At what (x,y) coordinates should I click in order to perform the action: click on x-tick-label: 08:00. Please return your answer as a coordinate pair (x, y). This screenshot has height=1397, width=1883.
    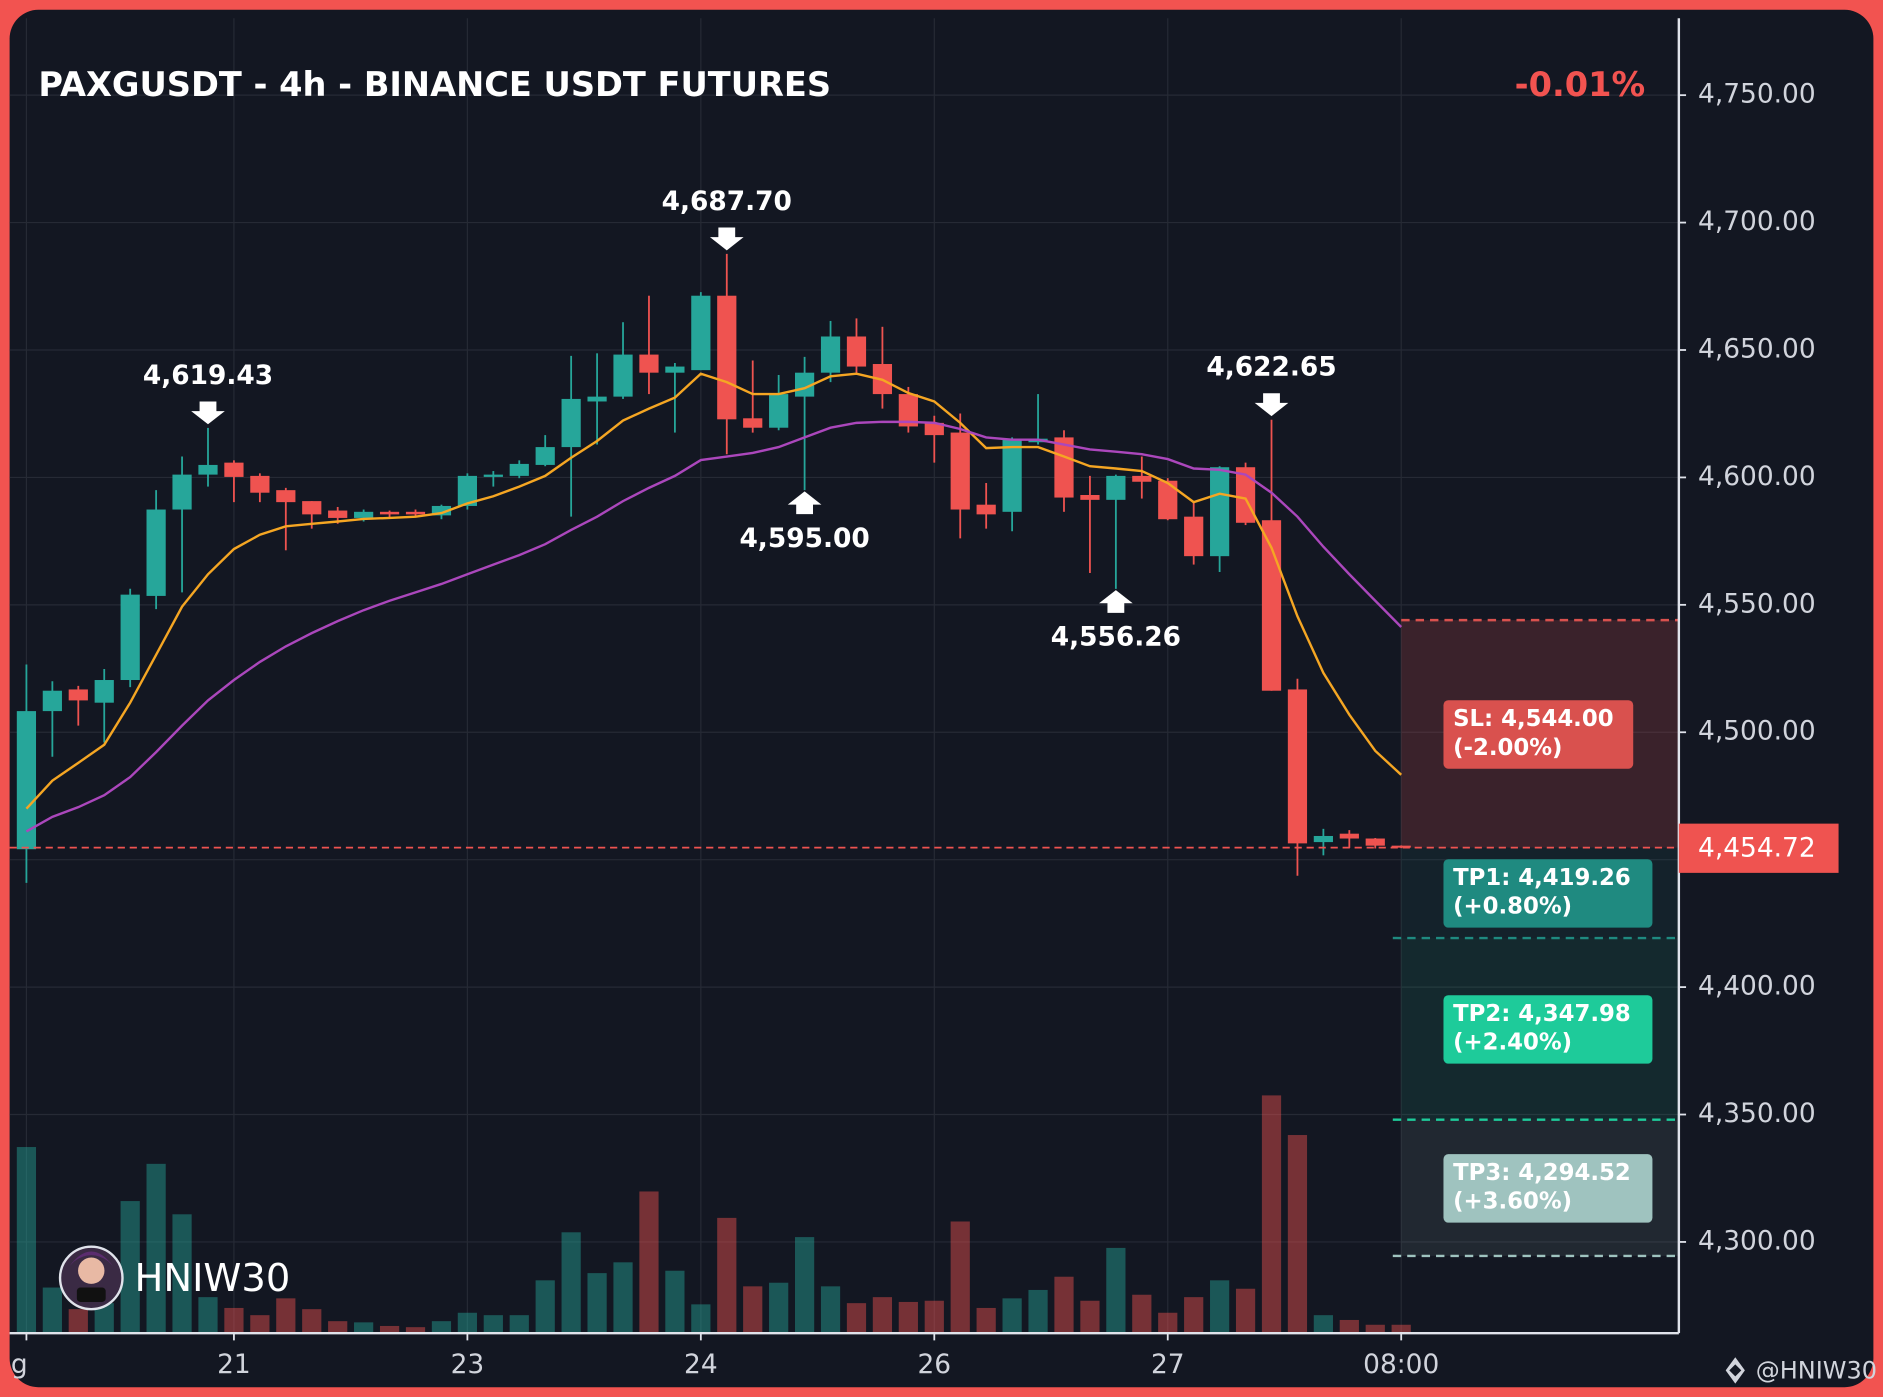
    Looking at the image, I should click on (1401, 1364).